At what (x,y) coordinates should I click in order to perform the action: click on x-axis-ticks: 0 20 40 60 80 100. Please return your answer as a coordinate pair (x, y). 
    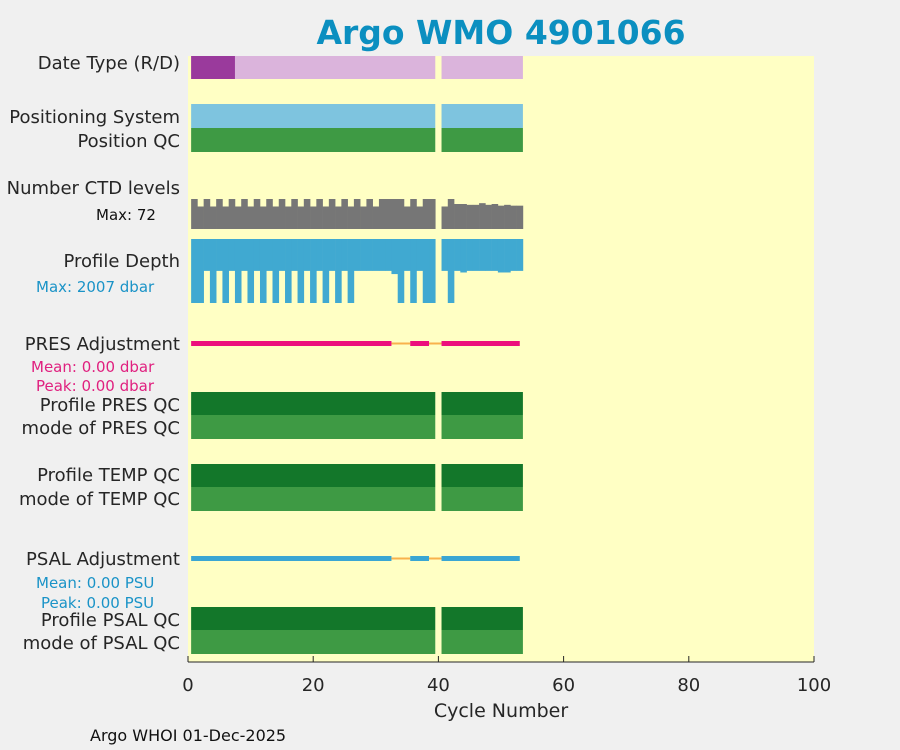
    Looking at the image, I should click on (506, 676).